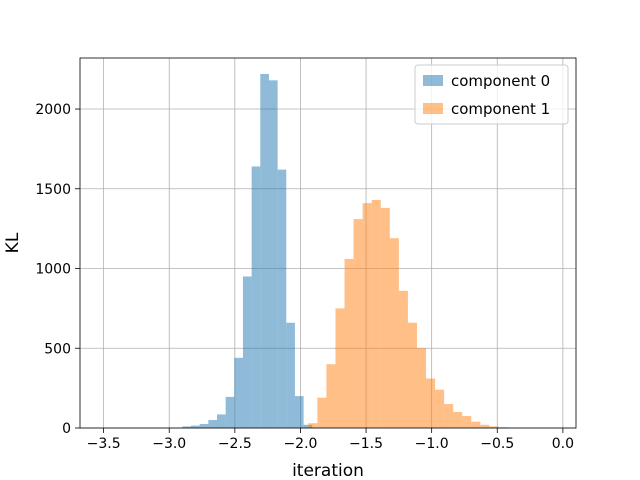  Describe the element at coordinates (563, 444) in the screenshot. I see `x-tick-label: 0.0` at that location.